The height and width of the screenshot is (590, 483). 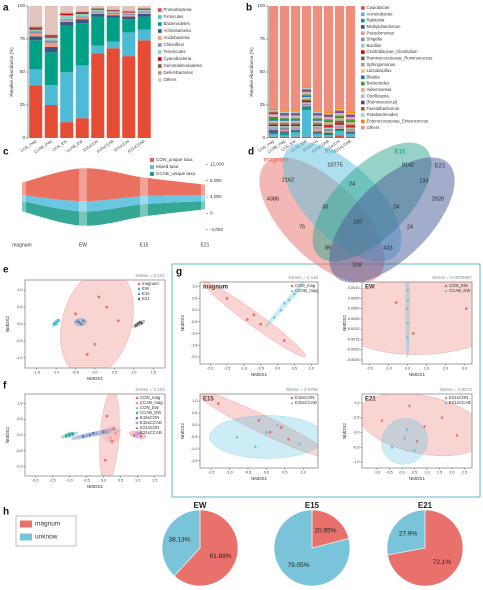 What do you see at coordinates (438, 199) in the screenshot?
I see `venn-count: 2920` at bounding box center [438, 199].